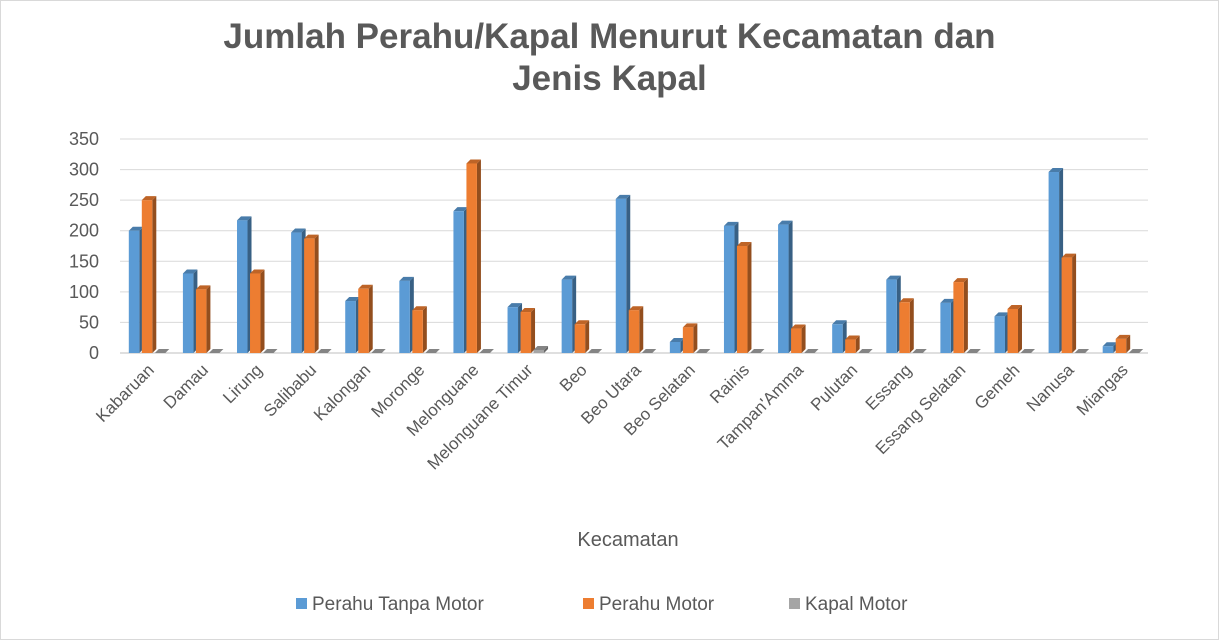 The image size is (1219, 640). What do you see at coordinates (609, 78) in the screenshot?
I see `chart-title-line-2: Jenis Kapal` at bounding box center [609, 78].